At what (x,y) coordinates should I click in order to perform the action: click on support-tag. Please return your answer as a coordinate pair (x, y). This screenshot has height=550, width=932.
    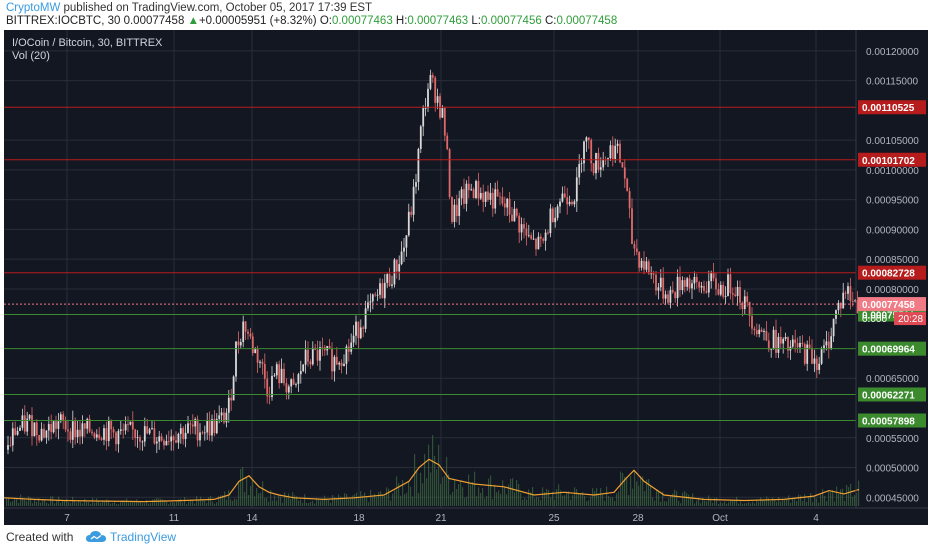
    Looking at the image, I should click on (892, 420).